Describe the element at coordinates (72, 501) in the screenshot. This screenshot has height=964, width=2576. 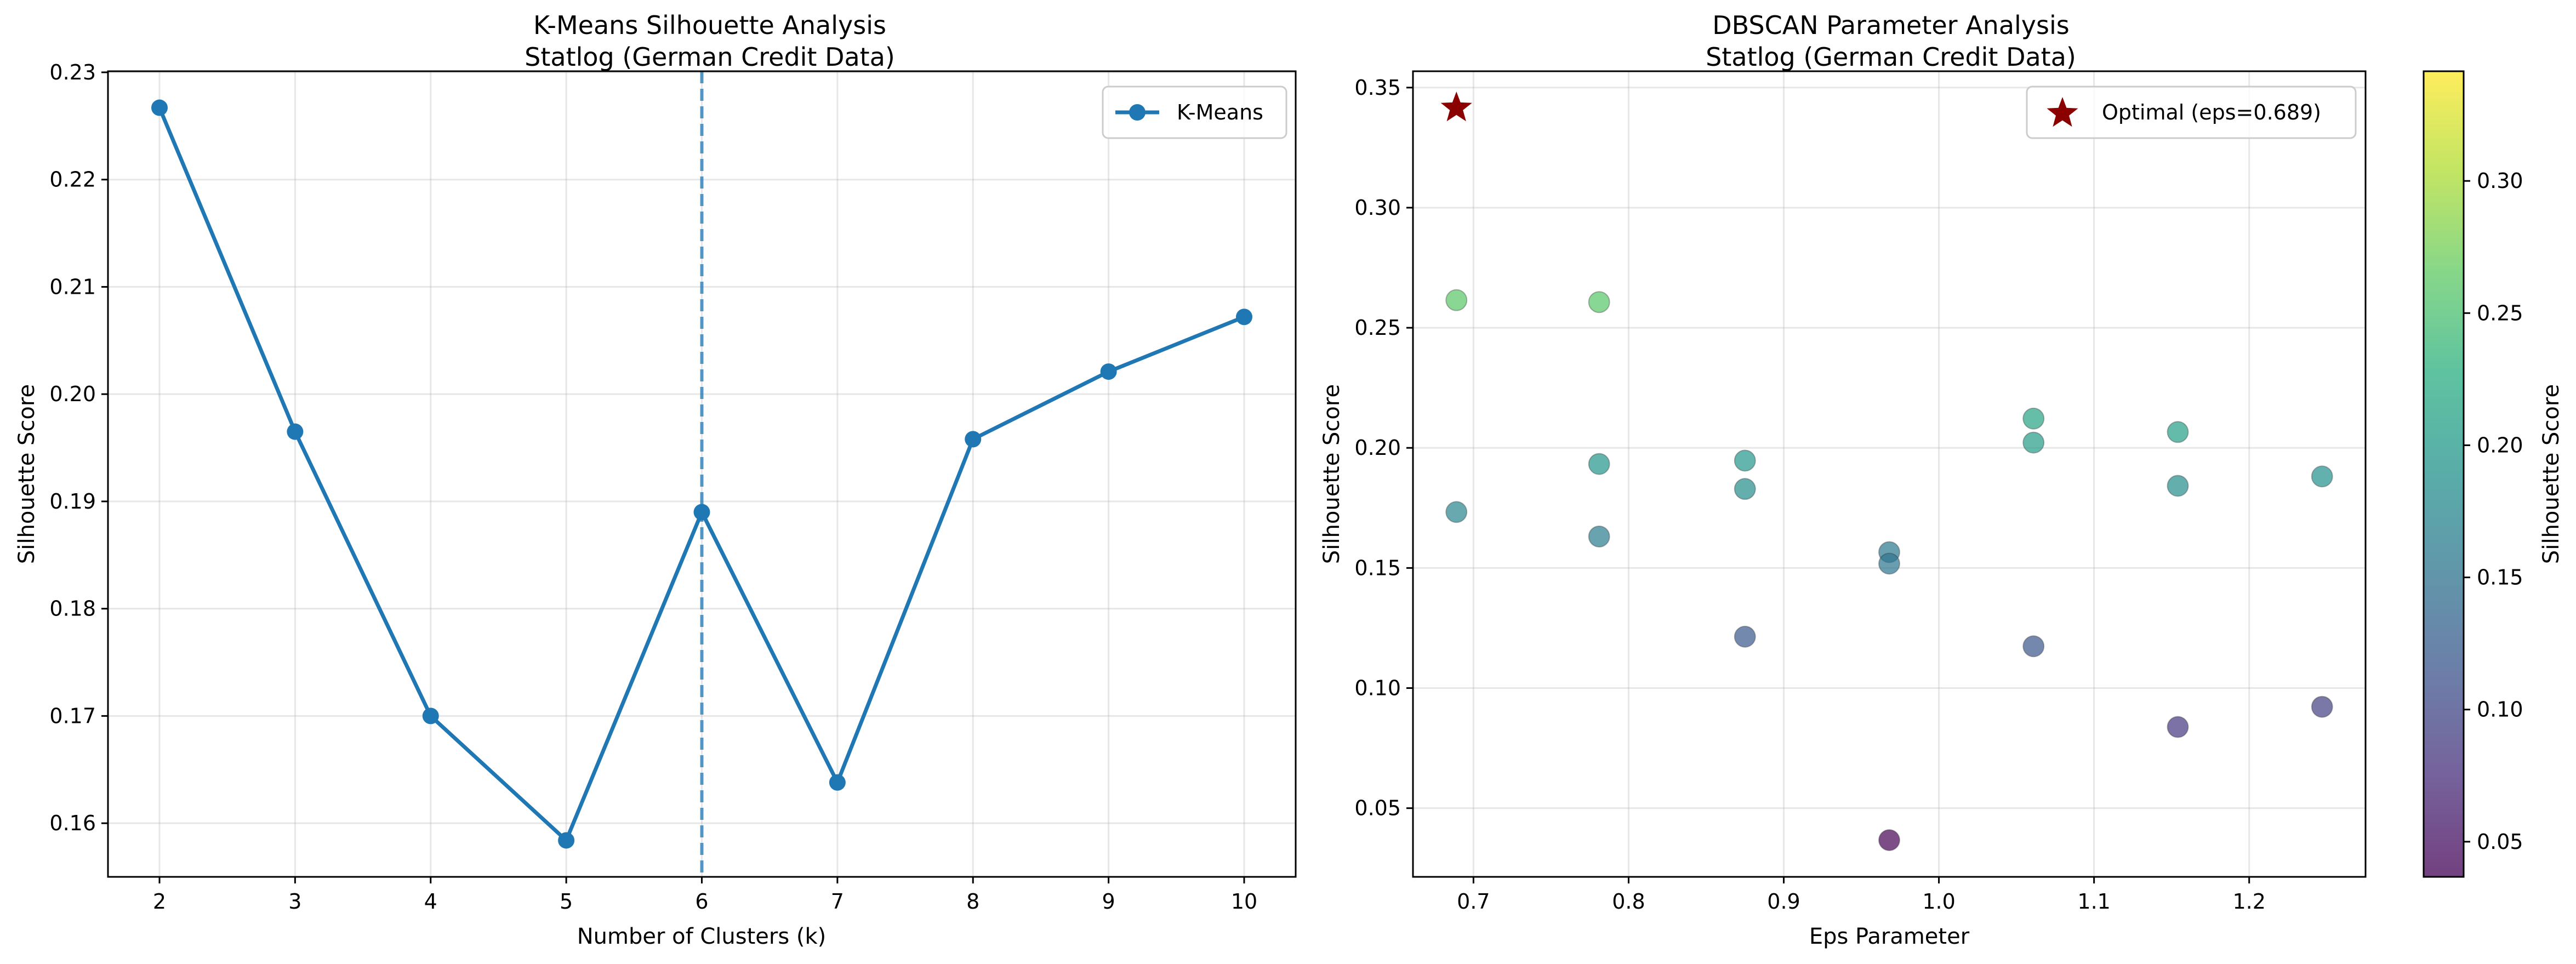
I see `kmeans-y-tick-label: 0.19` at that location.